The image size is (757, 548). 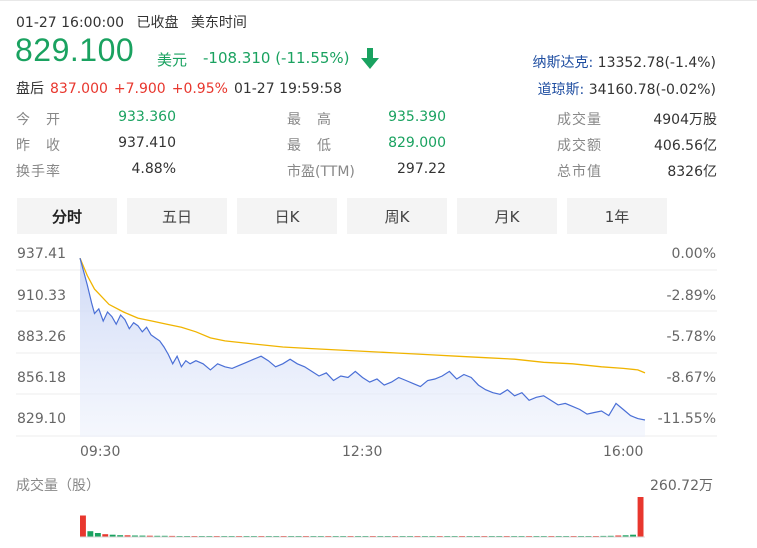 What do you see at coordinates (153, 169) in the screenshot?
I see `stat-turnover-rate-value: 4.88%` at bounding box center [153, 169].